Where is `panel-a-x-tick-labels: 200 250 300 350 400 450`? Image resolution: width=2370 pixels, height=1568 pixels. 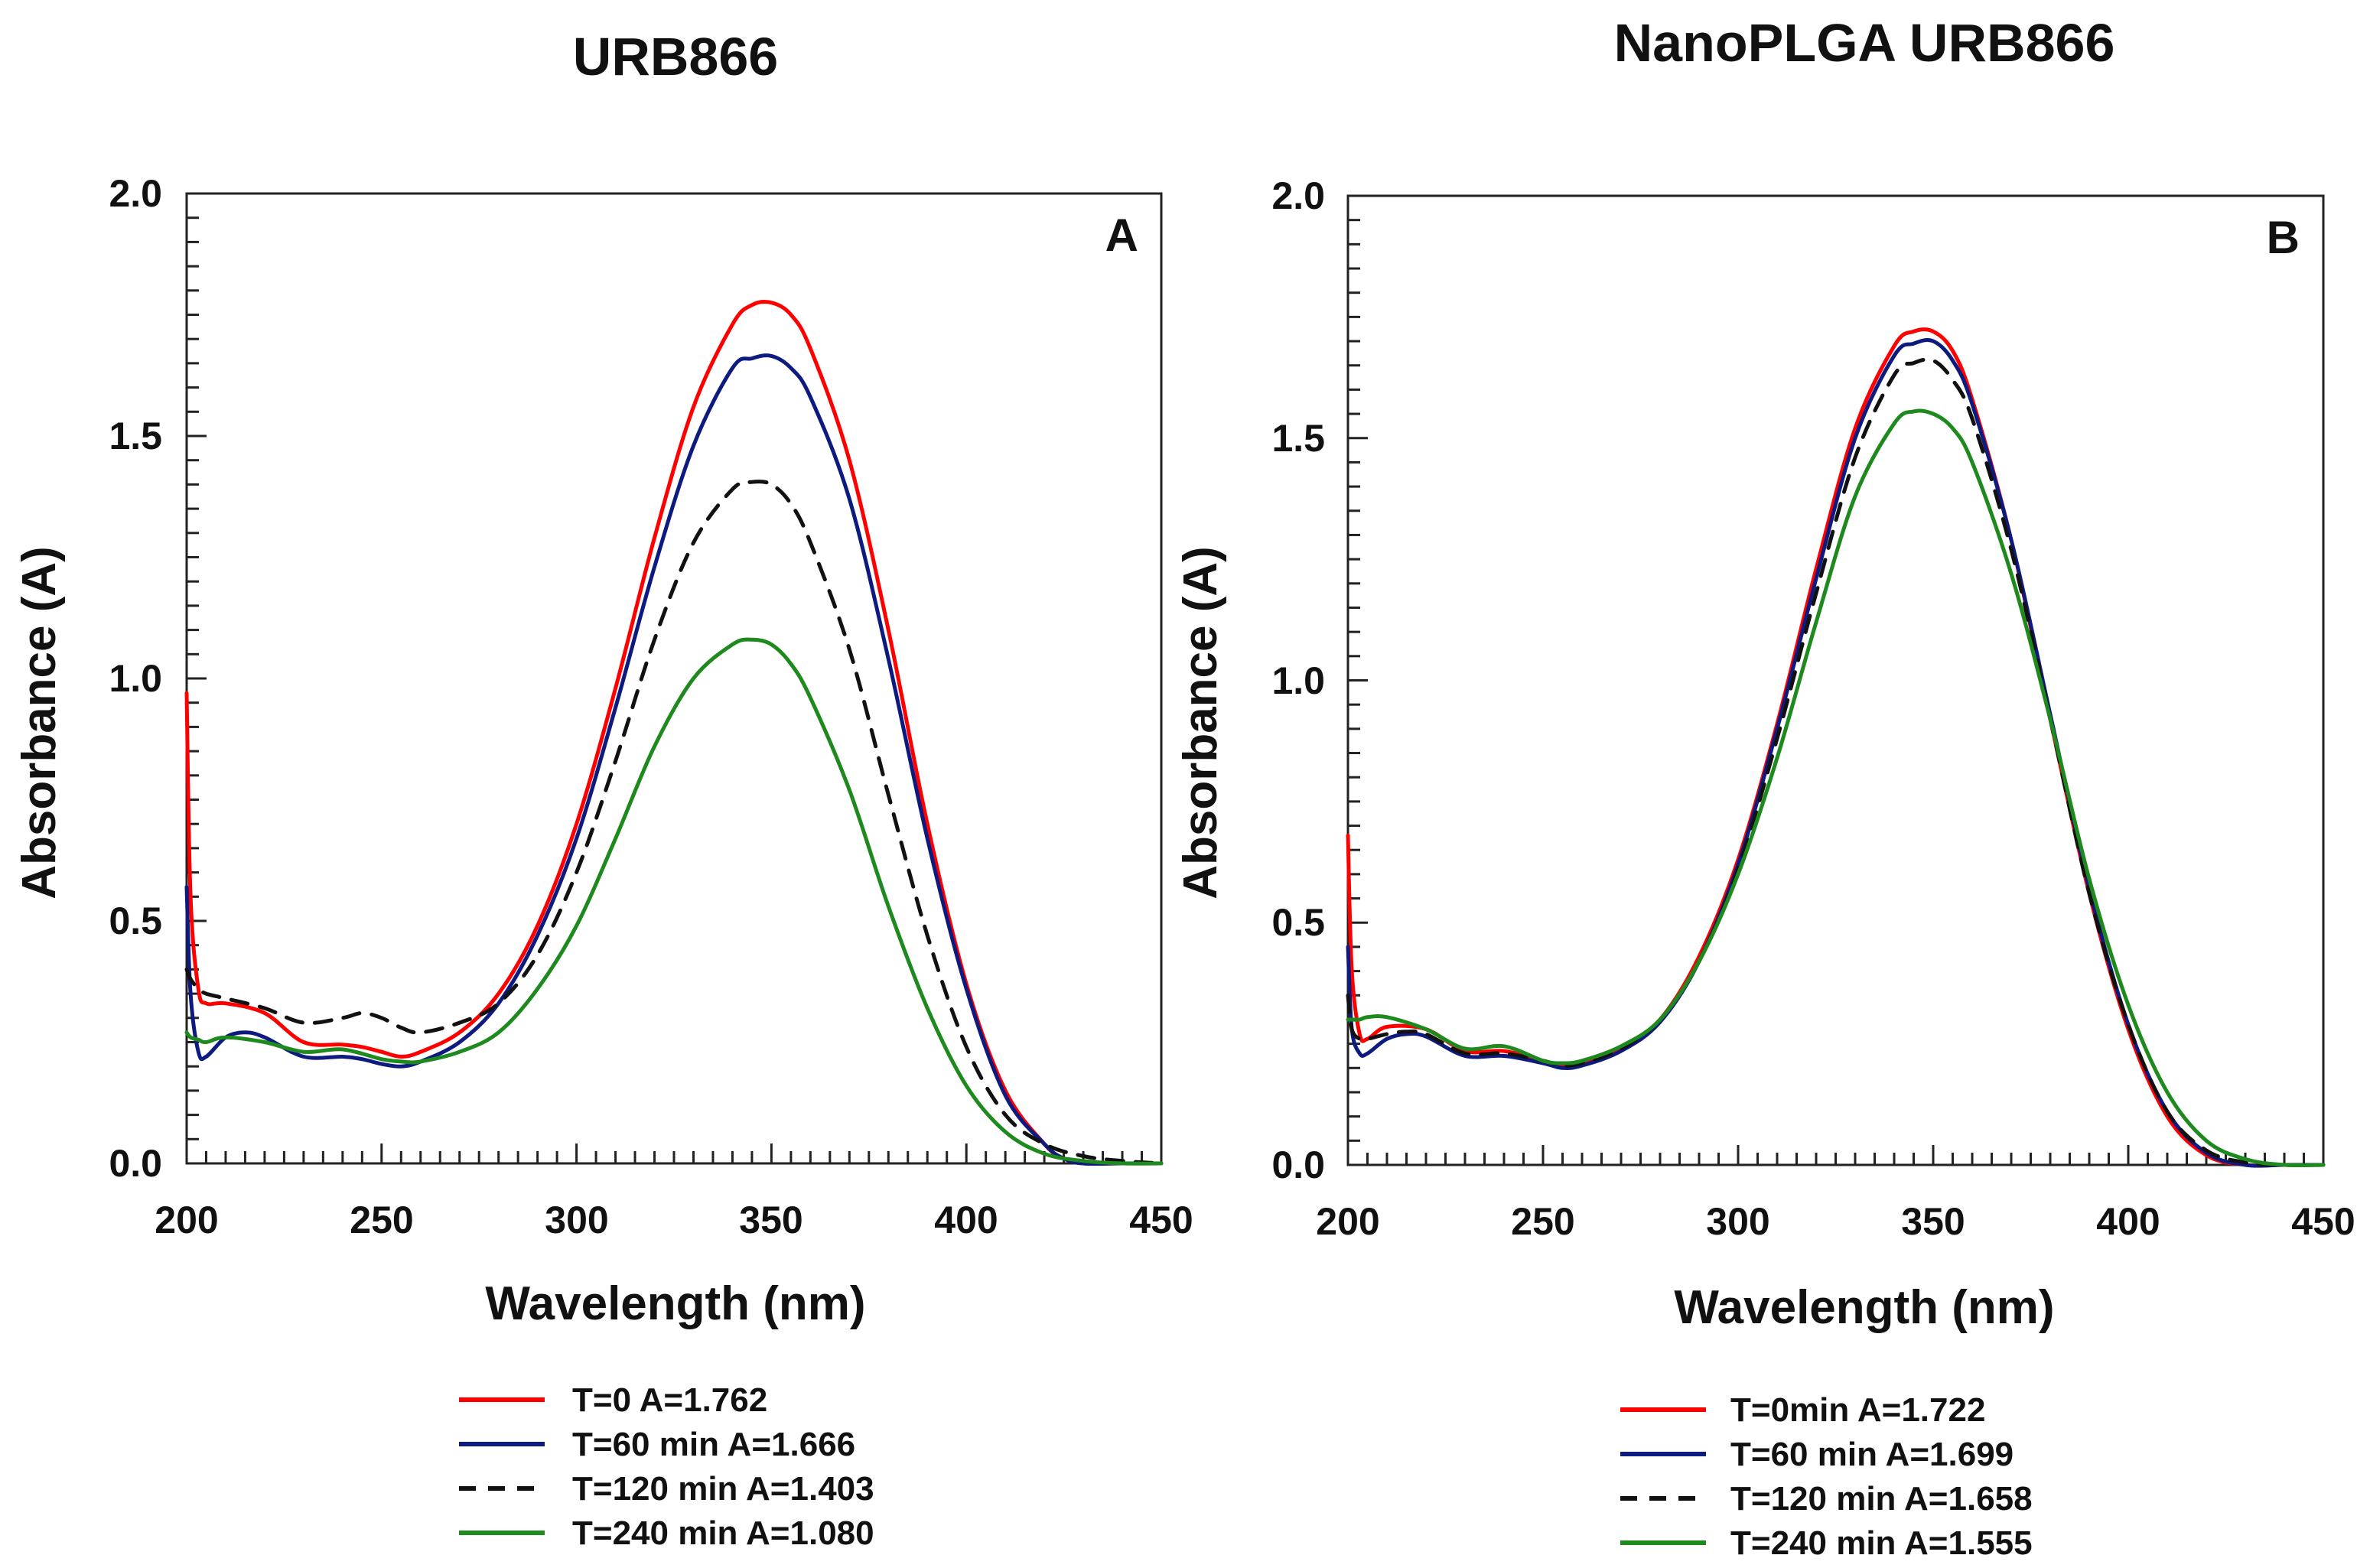 panel-a-x-tick-labels: 200 250 300 350 400 450 is located at coordinates (674, 1220).